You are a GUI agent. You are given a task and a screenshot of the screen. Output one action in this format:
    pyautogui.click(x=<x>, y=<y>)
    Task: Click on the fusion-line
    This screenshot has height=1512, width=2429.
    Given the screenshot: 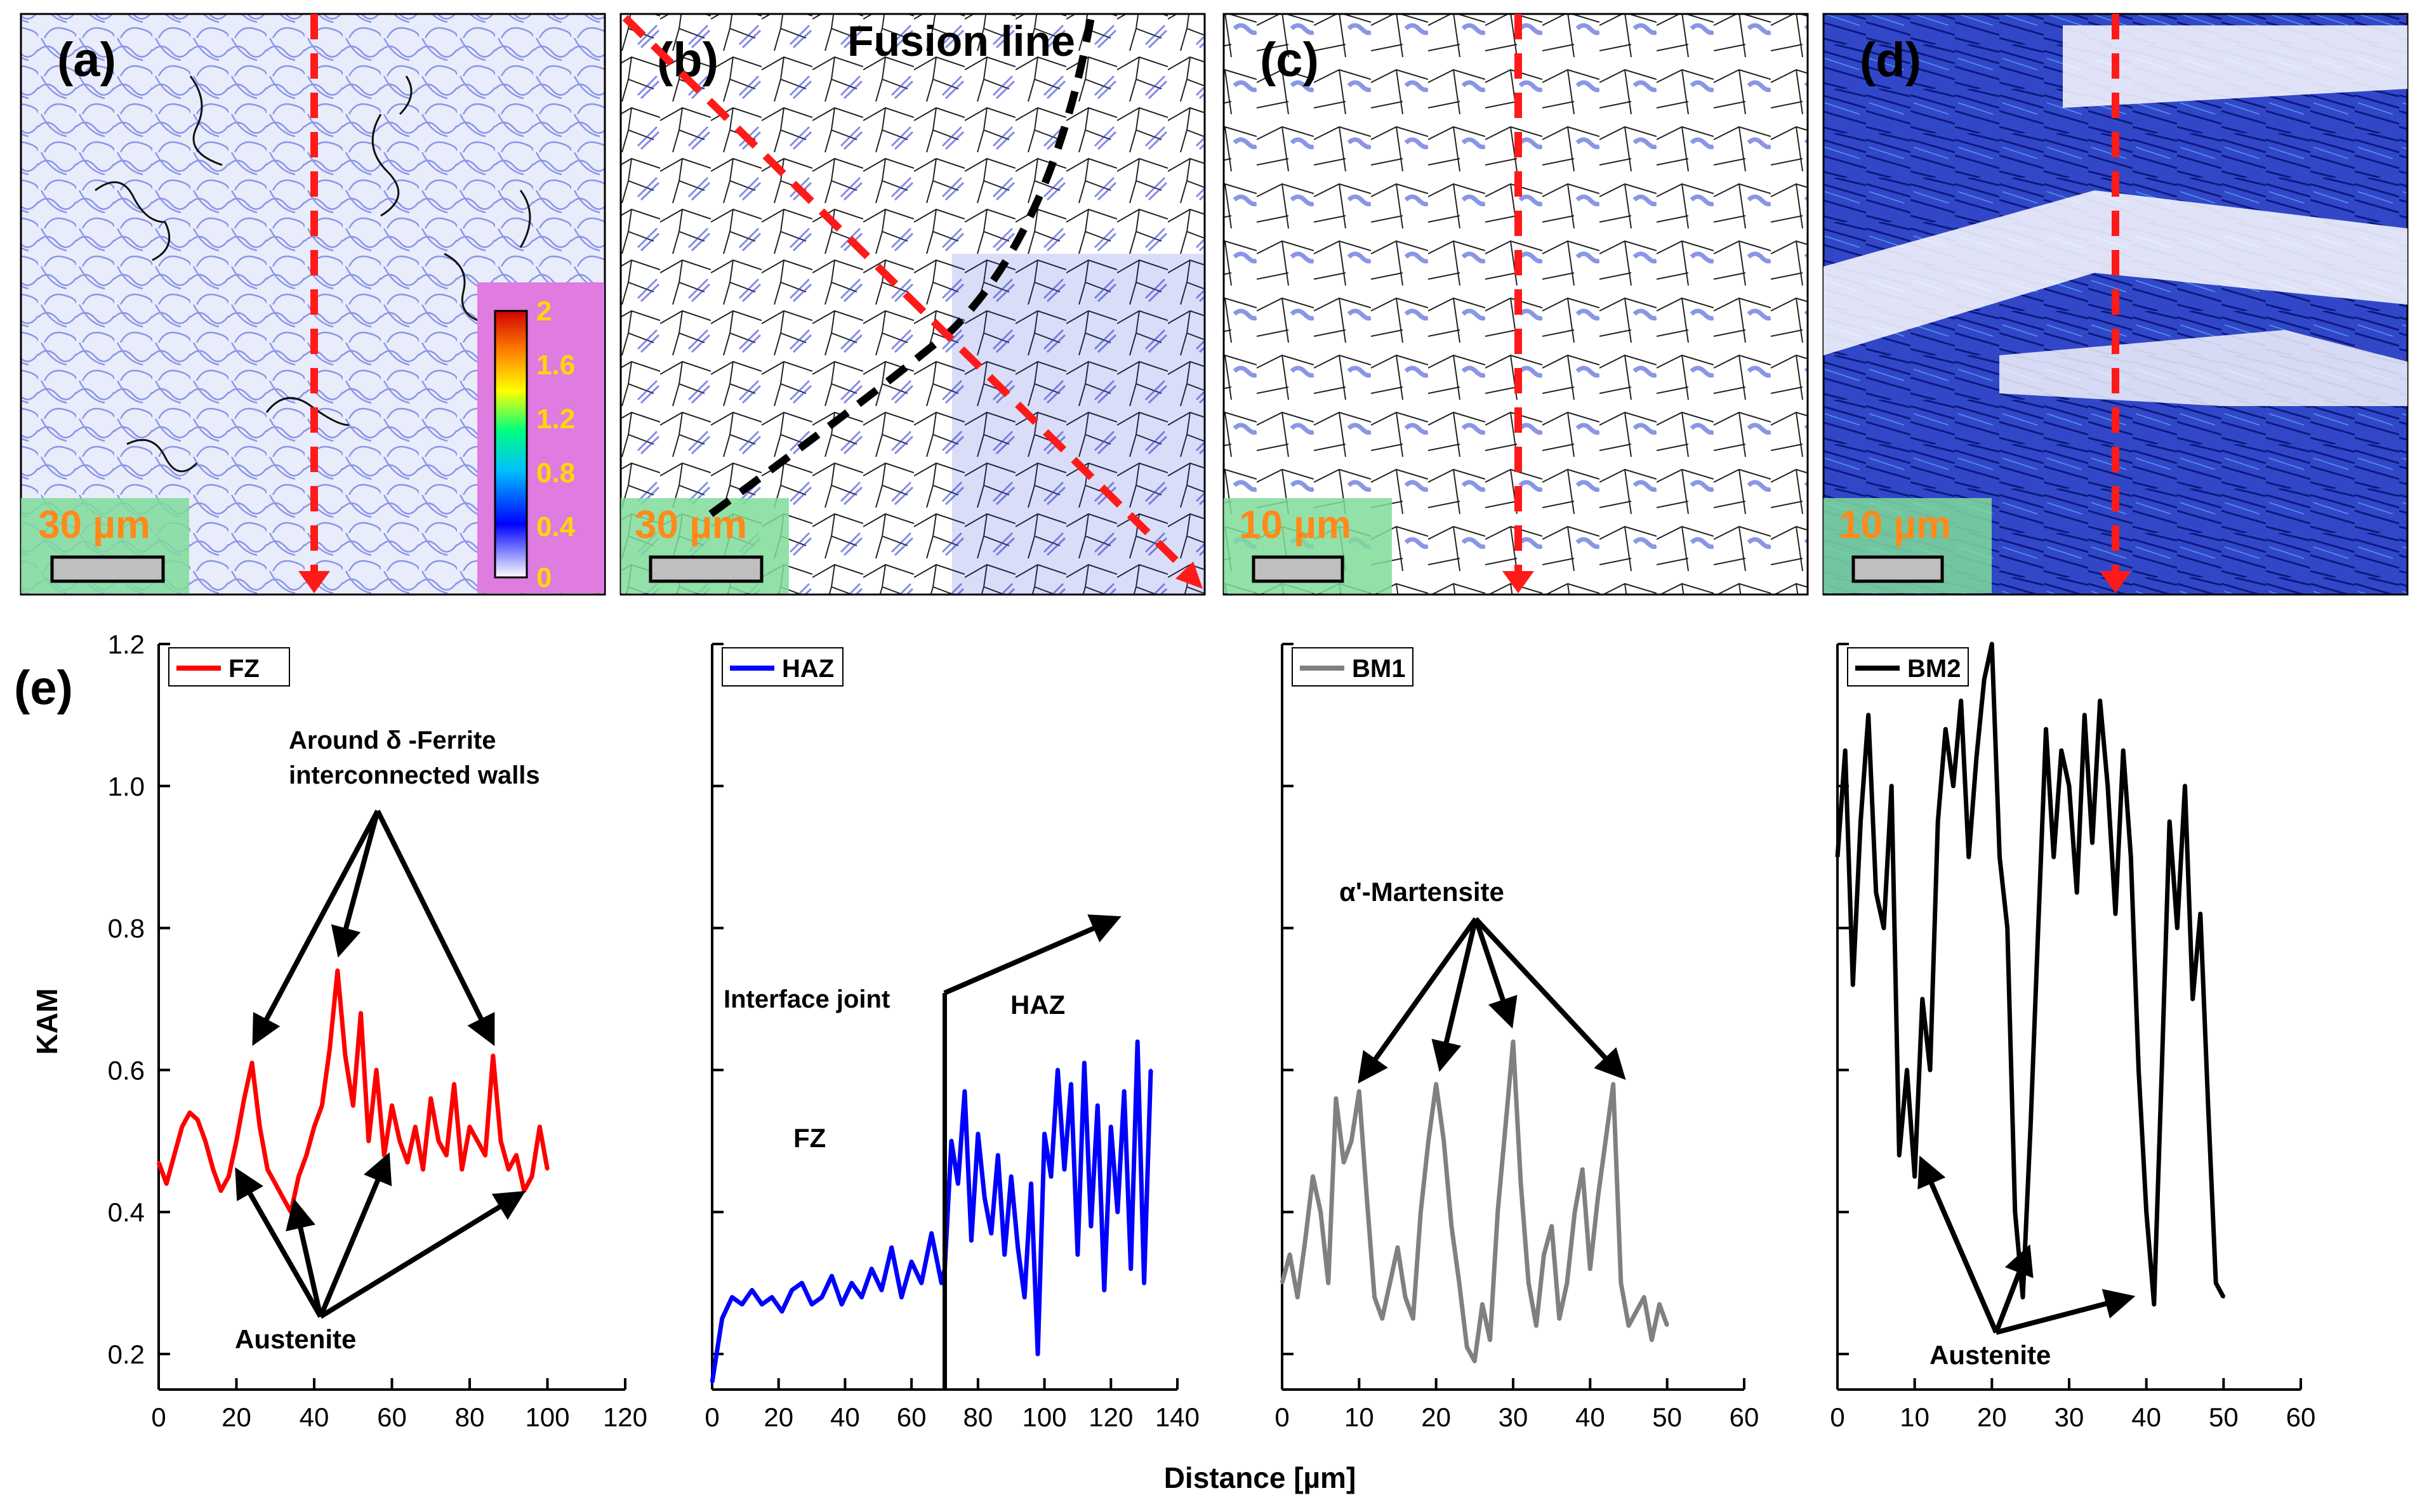 What is the action you would take?
    pyautogui.click(x=901, y=265)
    